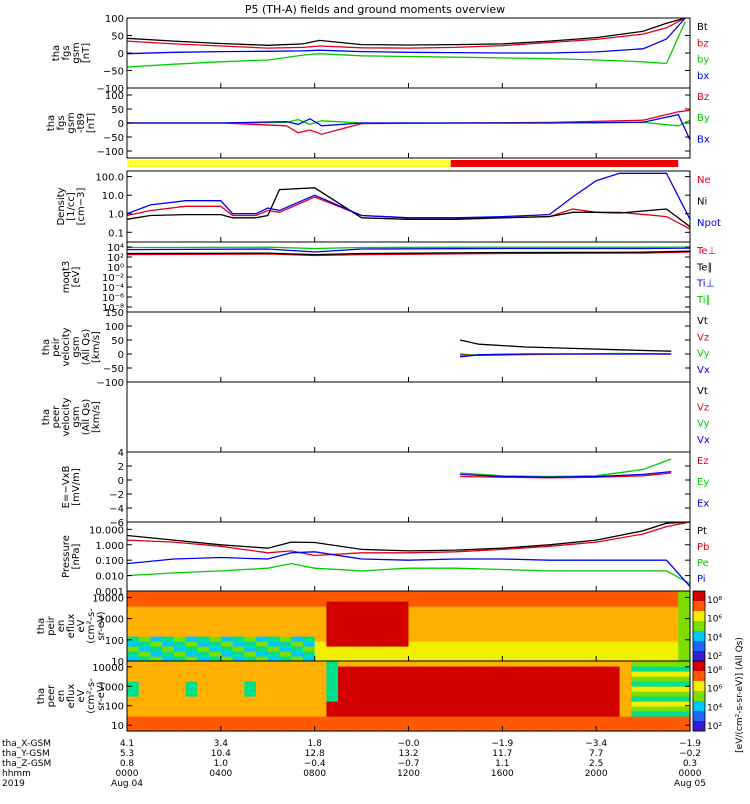 This screenshot has width=750, height=804. Describe the element at coordinates (566, 475) in the screenshot. I see `series-line-Ez` at that location.